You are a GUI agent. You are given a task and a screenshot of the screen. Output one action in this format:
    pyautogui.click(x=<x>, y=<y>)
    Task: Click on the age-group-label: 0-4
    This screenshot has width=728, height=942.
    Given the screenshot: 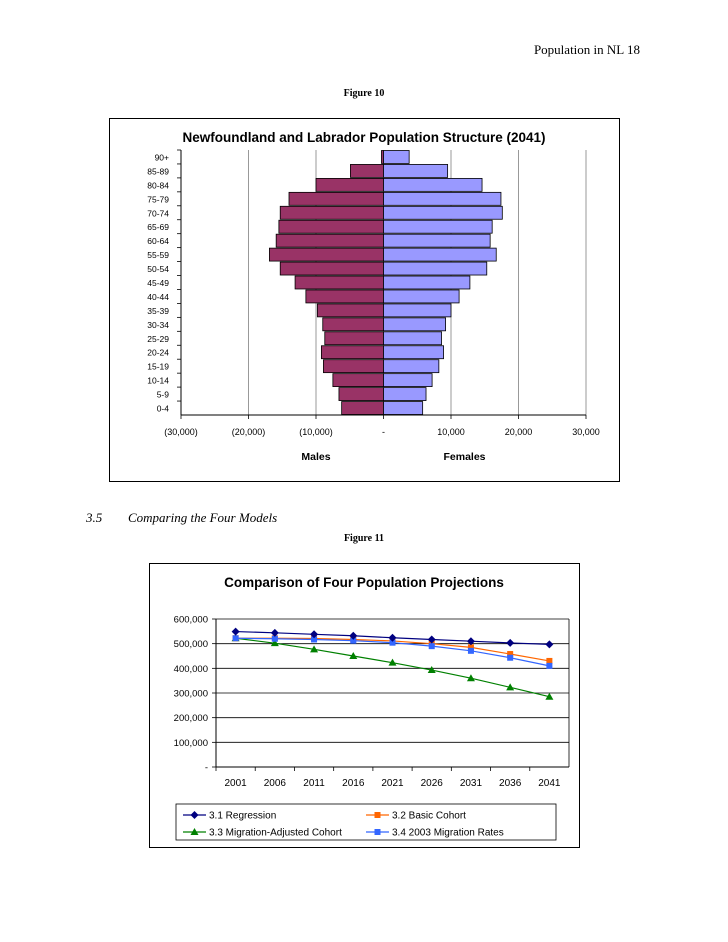 What is the action you would take?
    pyautogui.click(x=163, y=409)
    